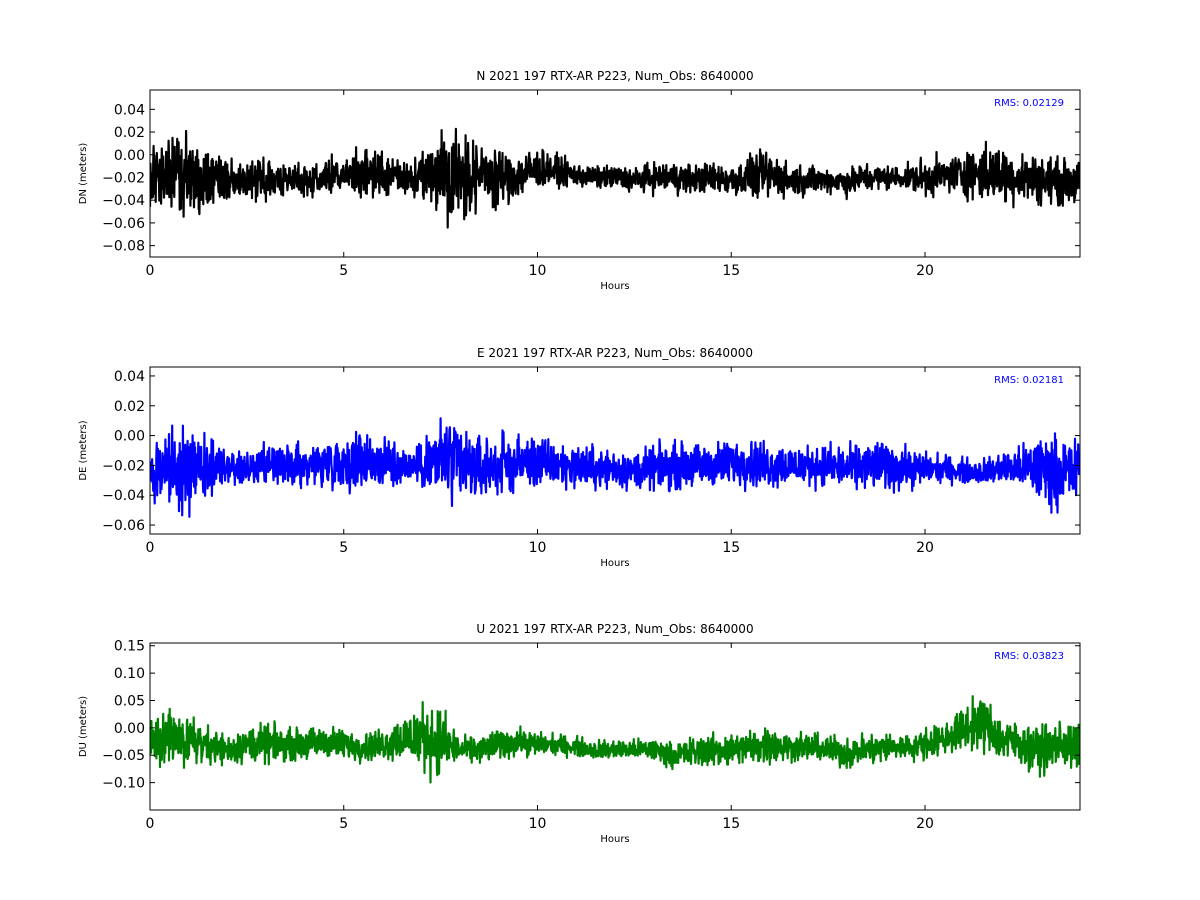  What do you see at coordinates (129, 729) in the screenshot?
I see `y-tick-label-up: 0.00` at bounding box center [129, 729].